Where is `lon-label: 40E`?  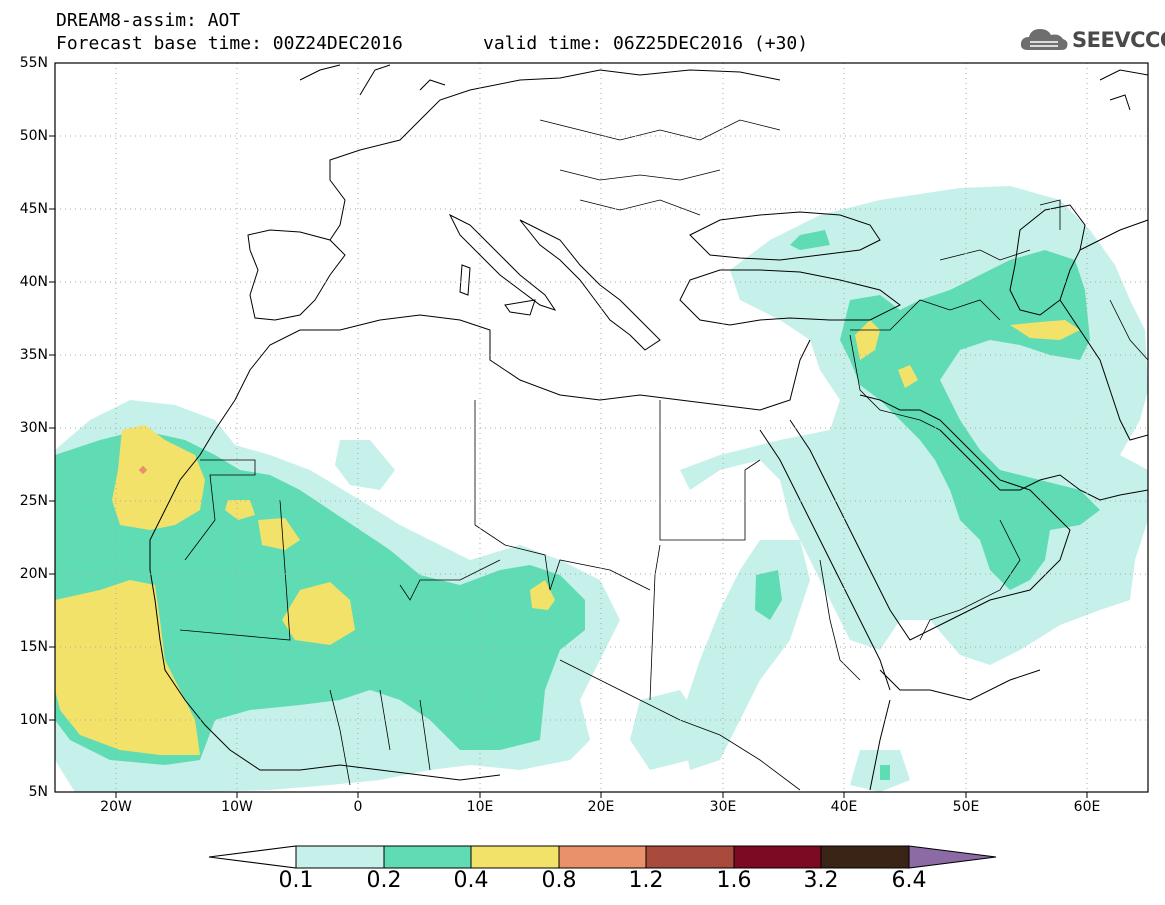
lon-label: 40E is located at coordinates (844, 807).